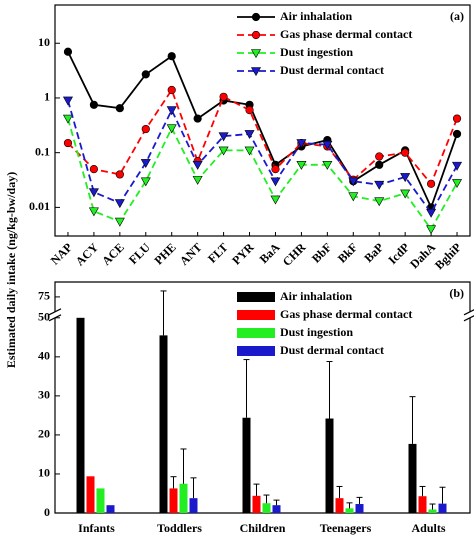 This screenshot has width=474, height=536. Describe the element at coordinates (316, 52) in the screenshot. I see `legend-label: Dust ingestion` at that location.